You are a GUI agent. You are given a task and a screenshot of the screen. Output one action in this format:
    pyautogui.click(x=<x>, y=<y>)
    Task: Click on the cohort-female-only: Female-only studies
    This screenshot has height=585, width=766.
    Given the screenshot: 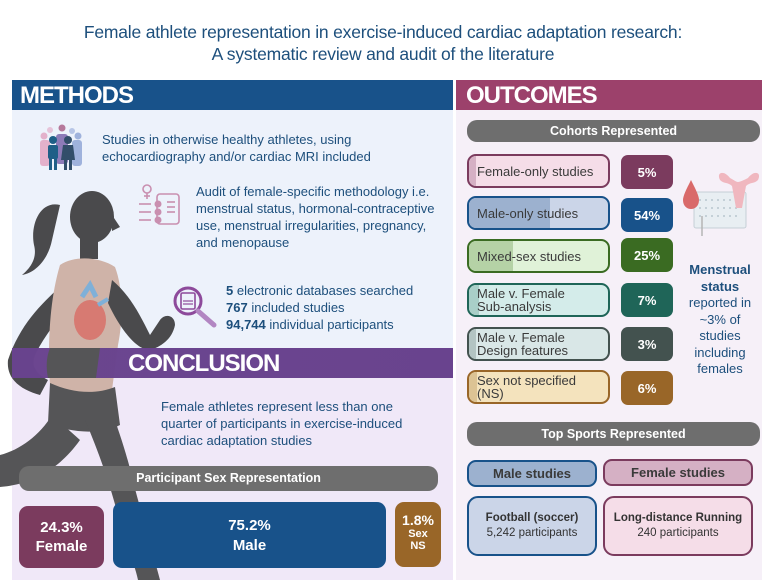 What is the action you would take?
    pyautogui.click(x=538, y=171)
    